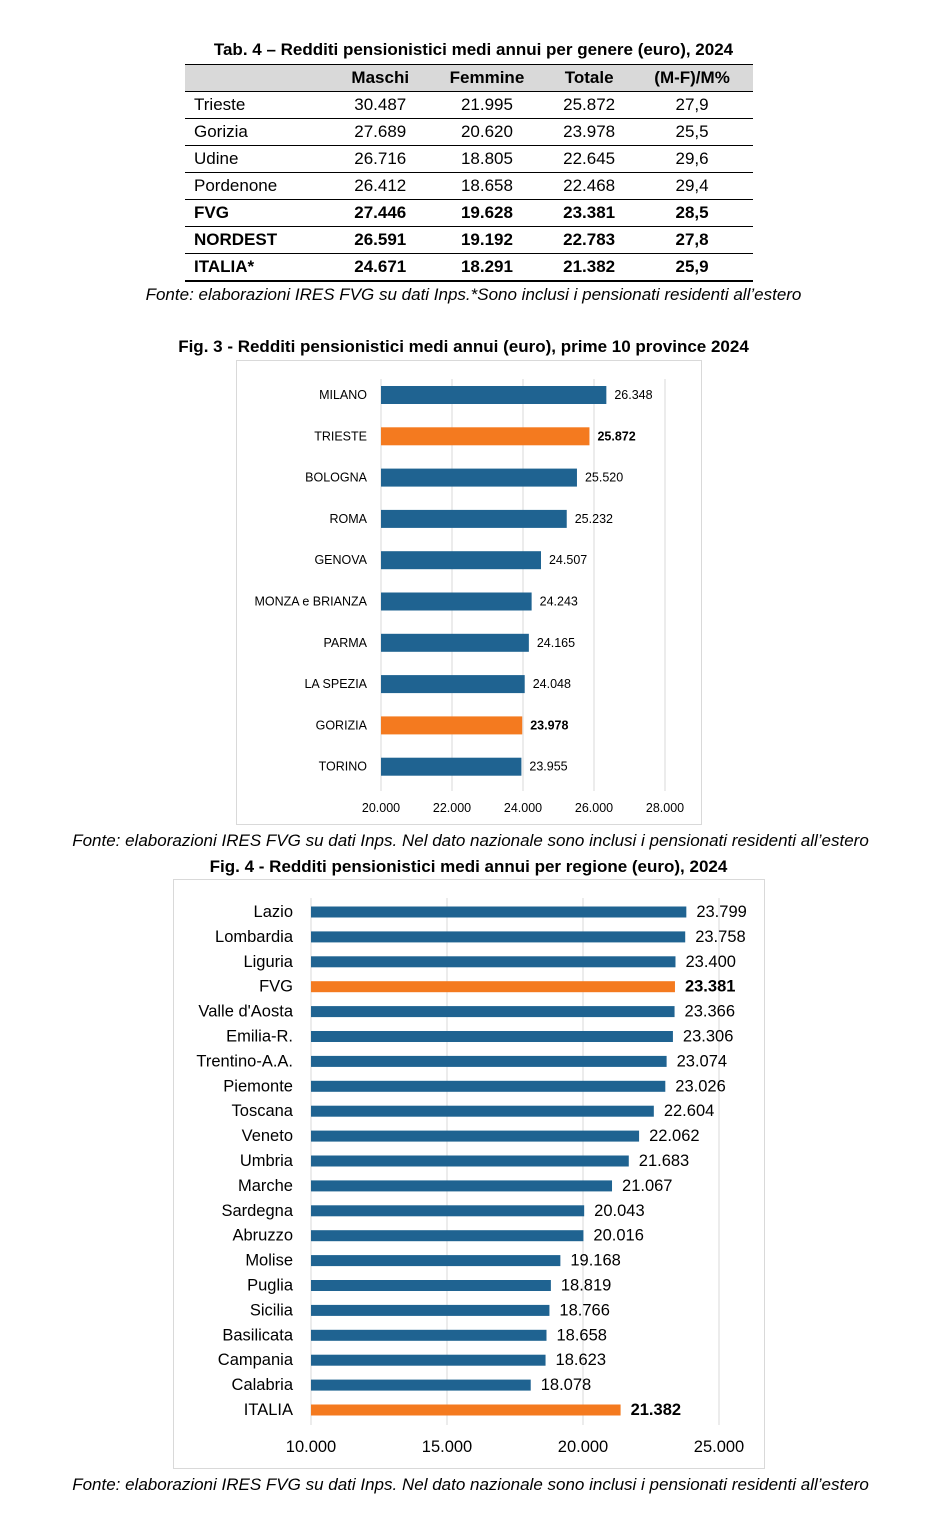 The height and width of the screenshot is (1527, 947). I want to click on table-cell-maschi: 30.487, so click(380, 105).